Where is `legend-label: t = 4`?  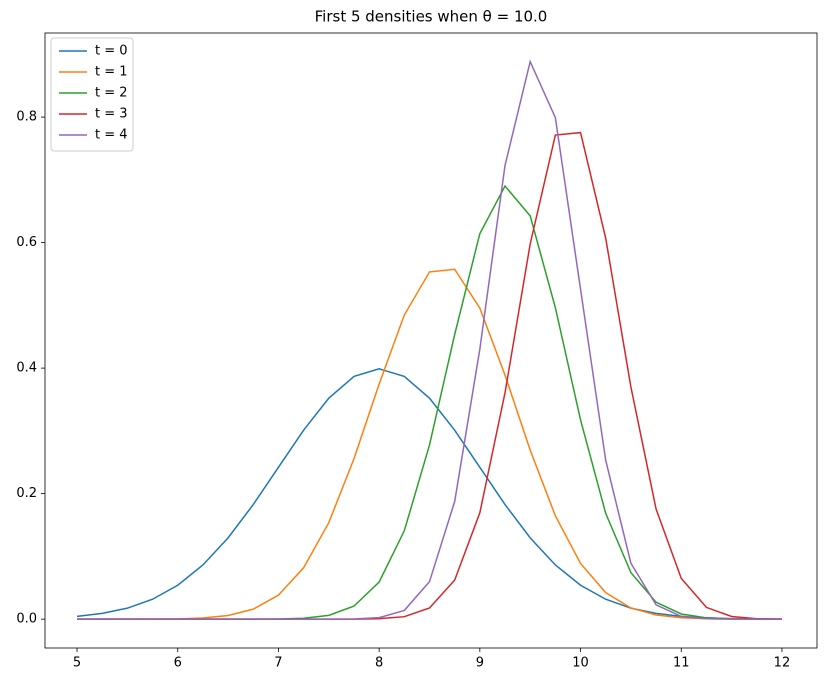 legend-label: t = 4 is located at coordinates (111, 135).